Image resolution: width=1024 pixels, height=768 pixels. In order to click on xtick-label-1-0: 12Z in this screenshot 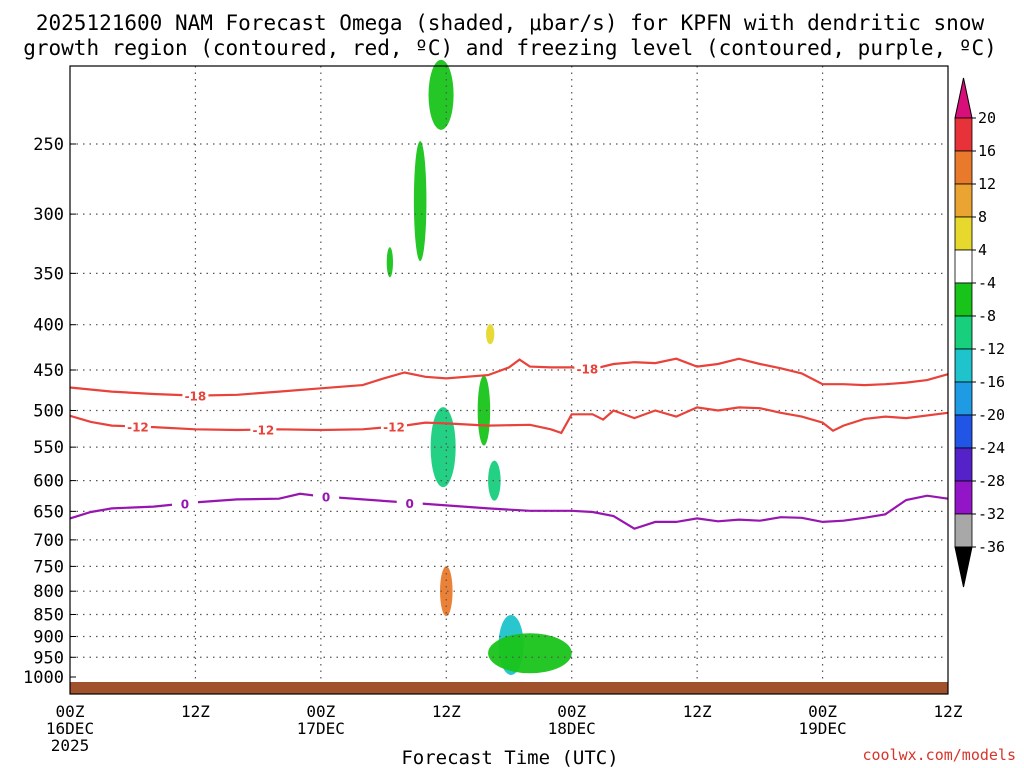, I will do `click(195, 711)`.